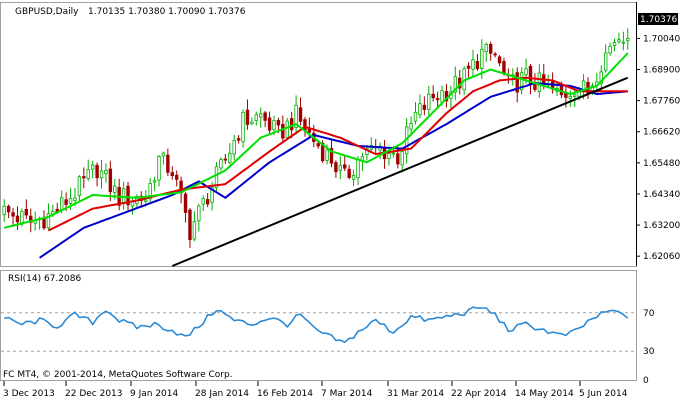 Image resolution: width=680 pixels, height=400 pixels. I want to click on ohlc-values: 1.70135 1.70380 1.70090 1.70376, so click(167, 12).